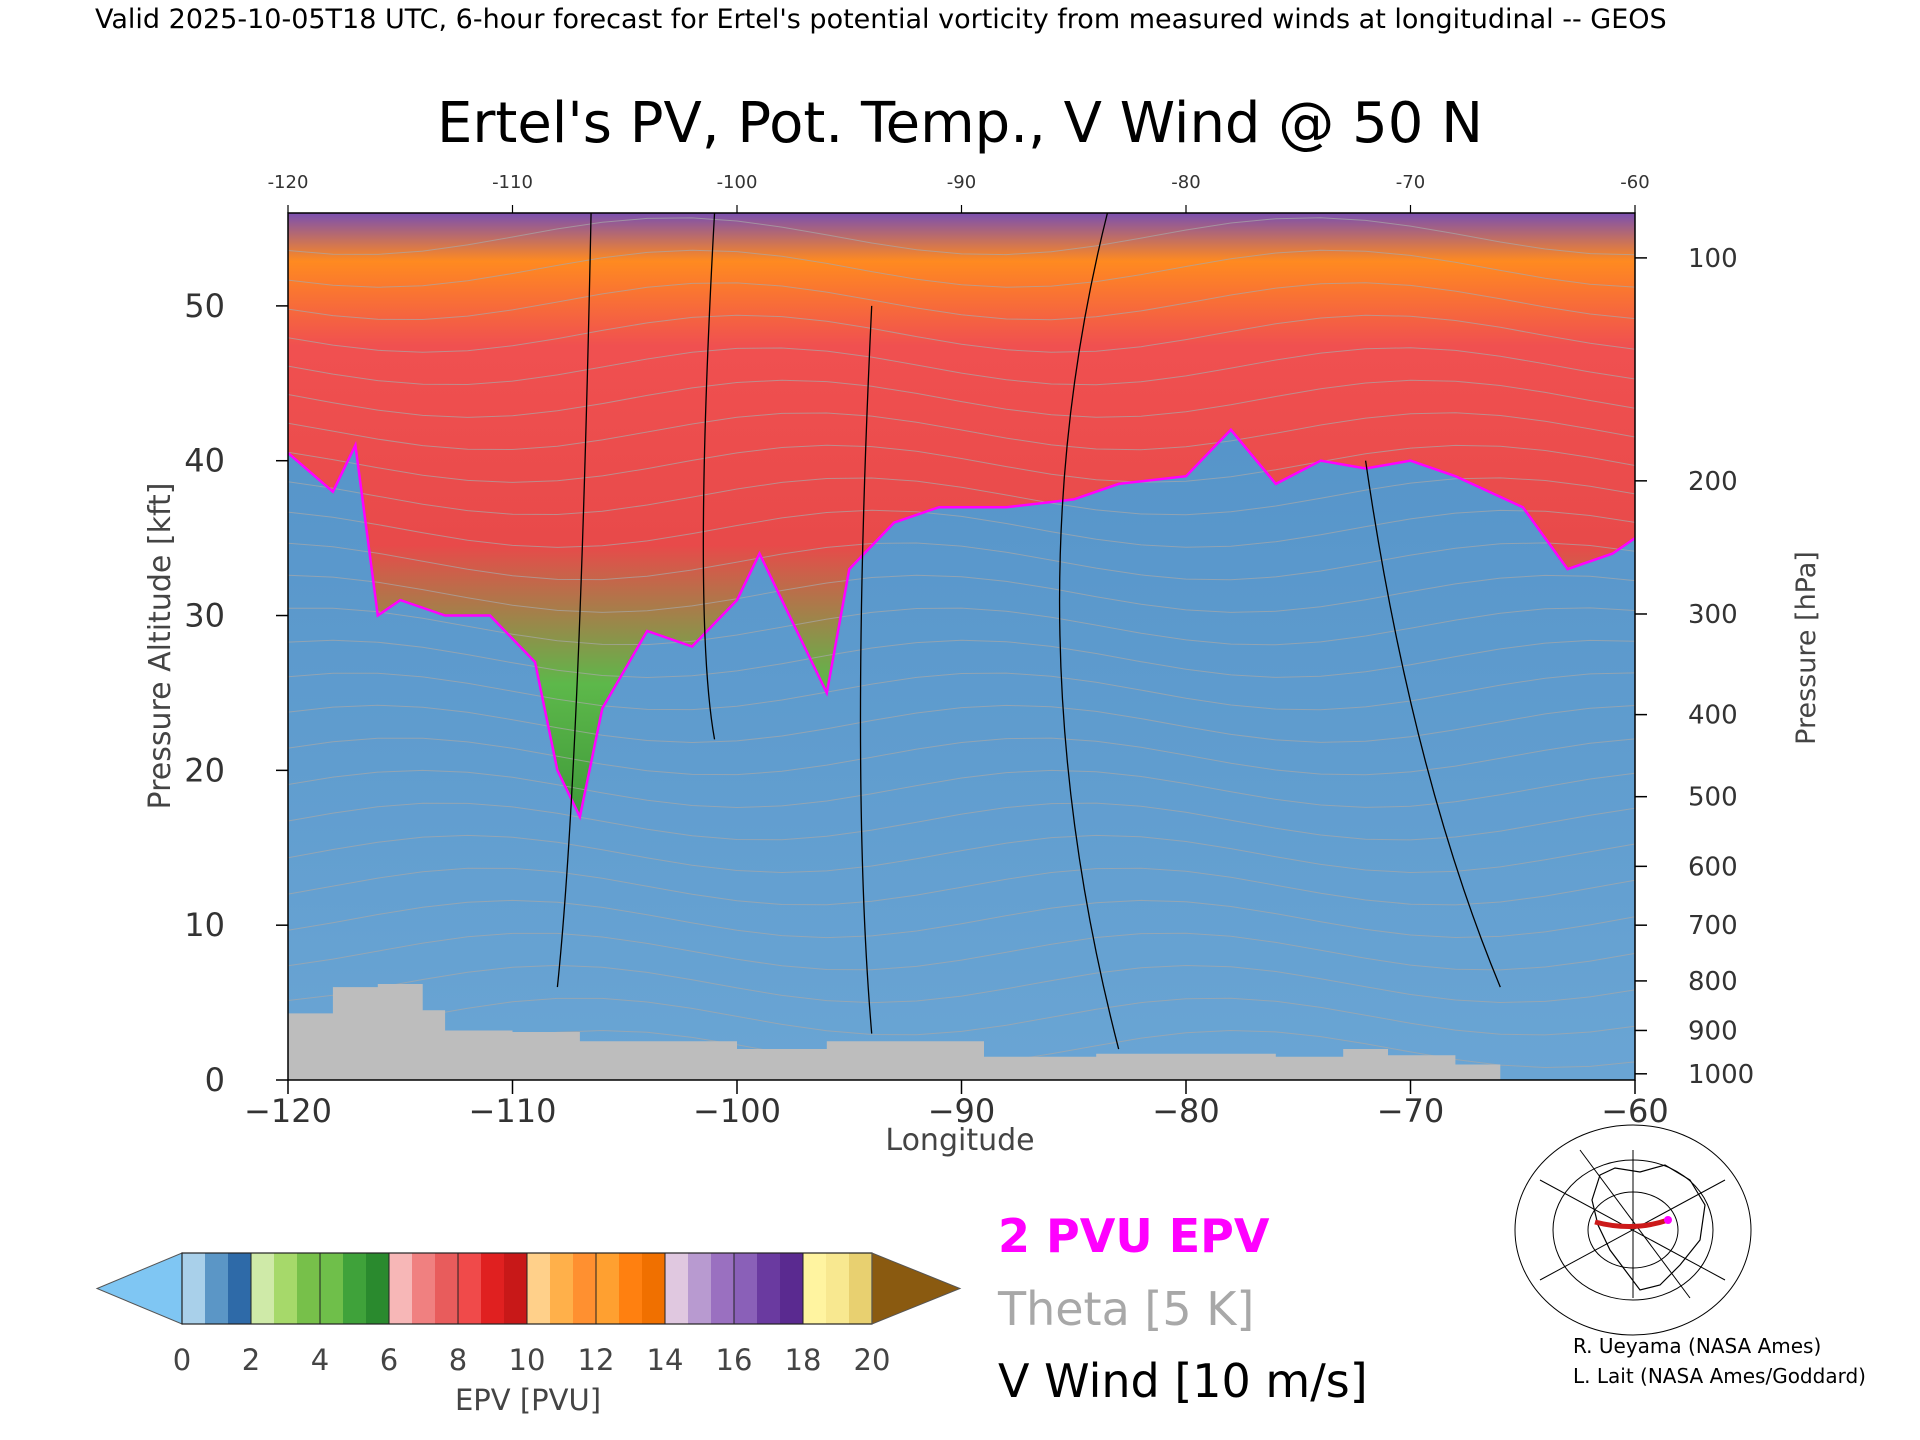  I want to click on colorbar-tick-label: 18, so click(803, 1360).